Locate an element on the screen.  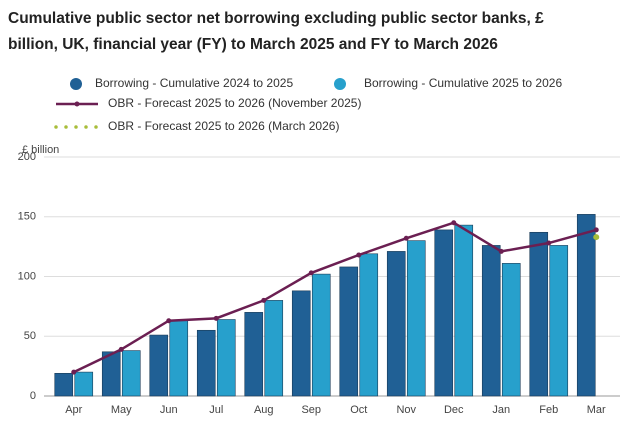
legend-label: Borrowing - Cumulative 2025 to 2026 is located at coordinates (463, 83).